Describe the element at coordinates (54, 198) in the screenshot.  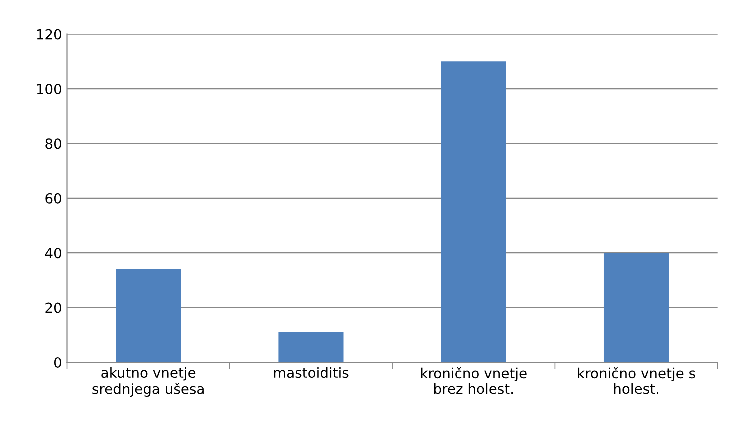
I see `y-tick-label: 60` at that location.